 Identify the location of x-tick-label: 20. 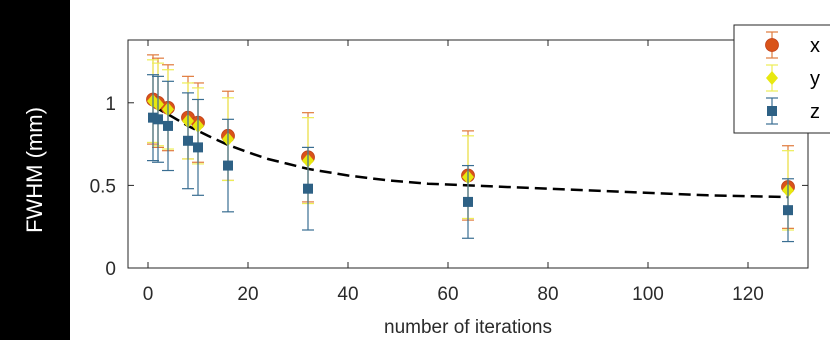
(247, 294).